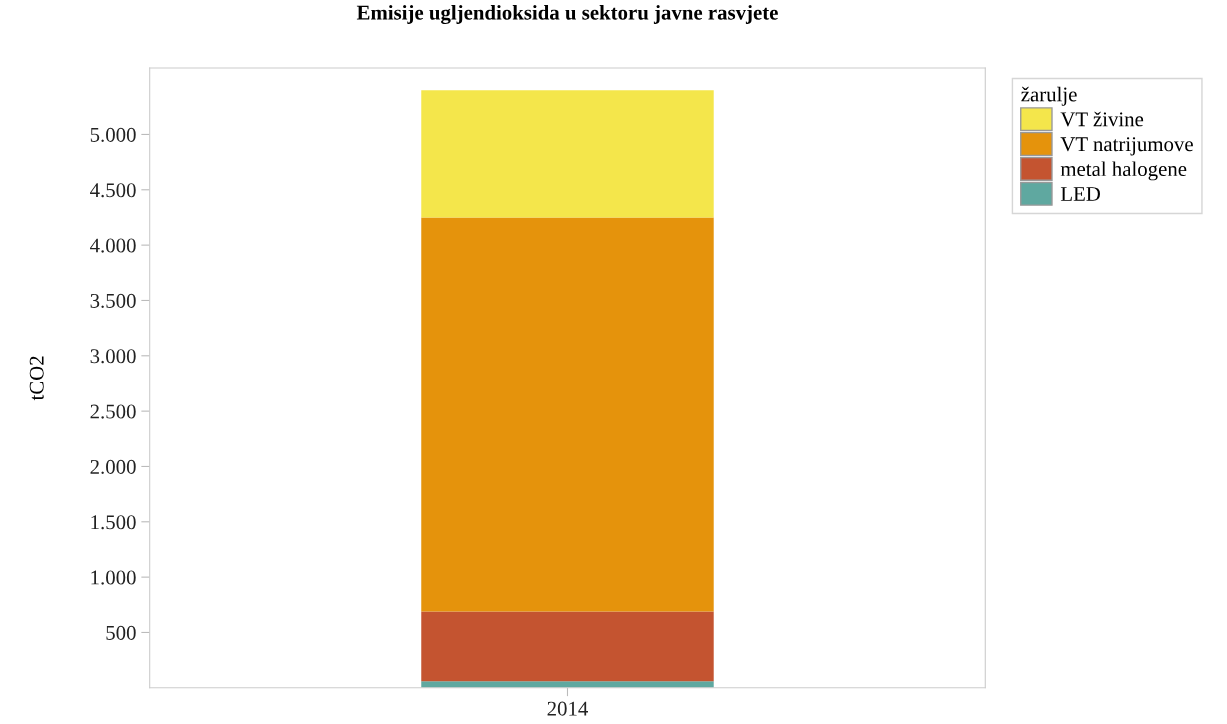 The image size is (1227, 724). Describe the element at coordinates (113, 411) in the screenshot. I see `y-tick-label: 2.500` at that location.